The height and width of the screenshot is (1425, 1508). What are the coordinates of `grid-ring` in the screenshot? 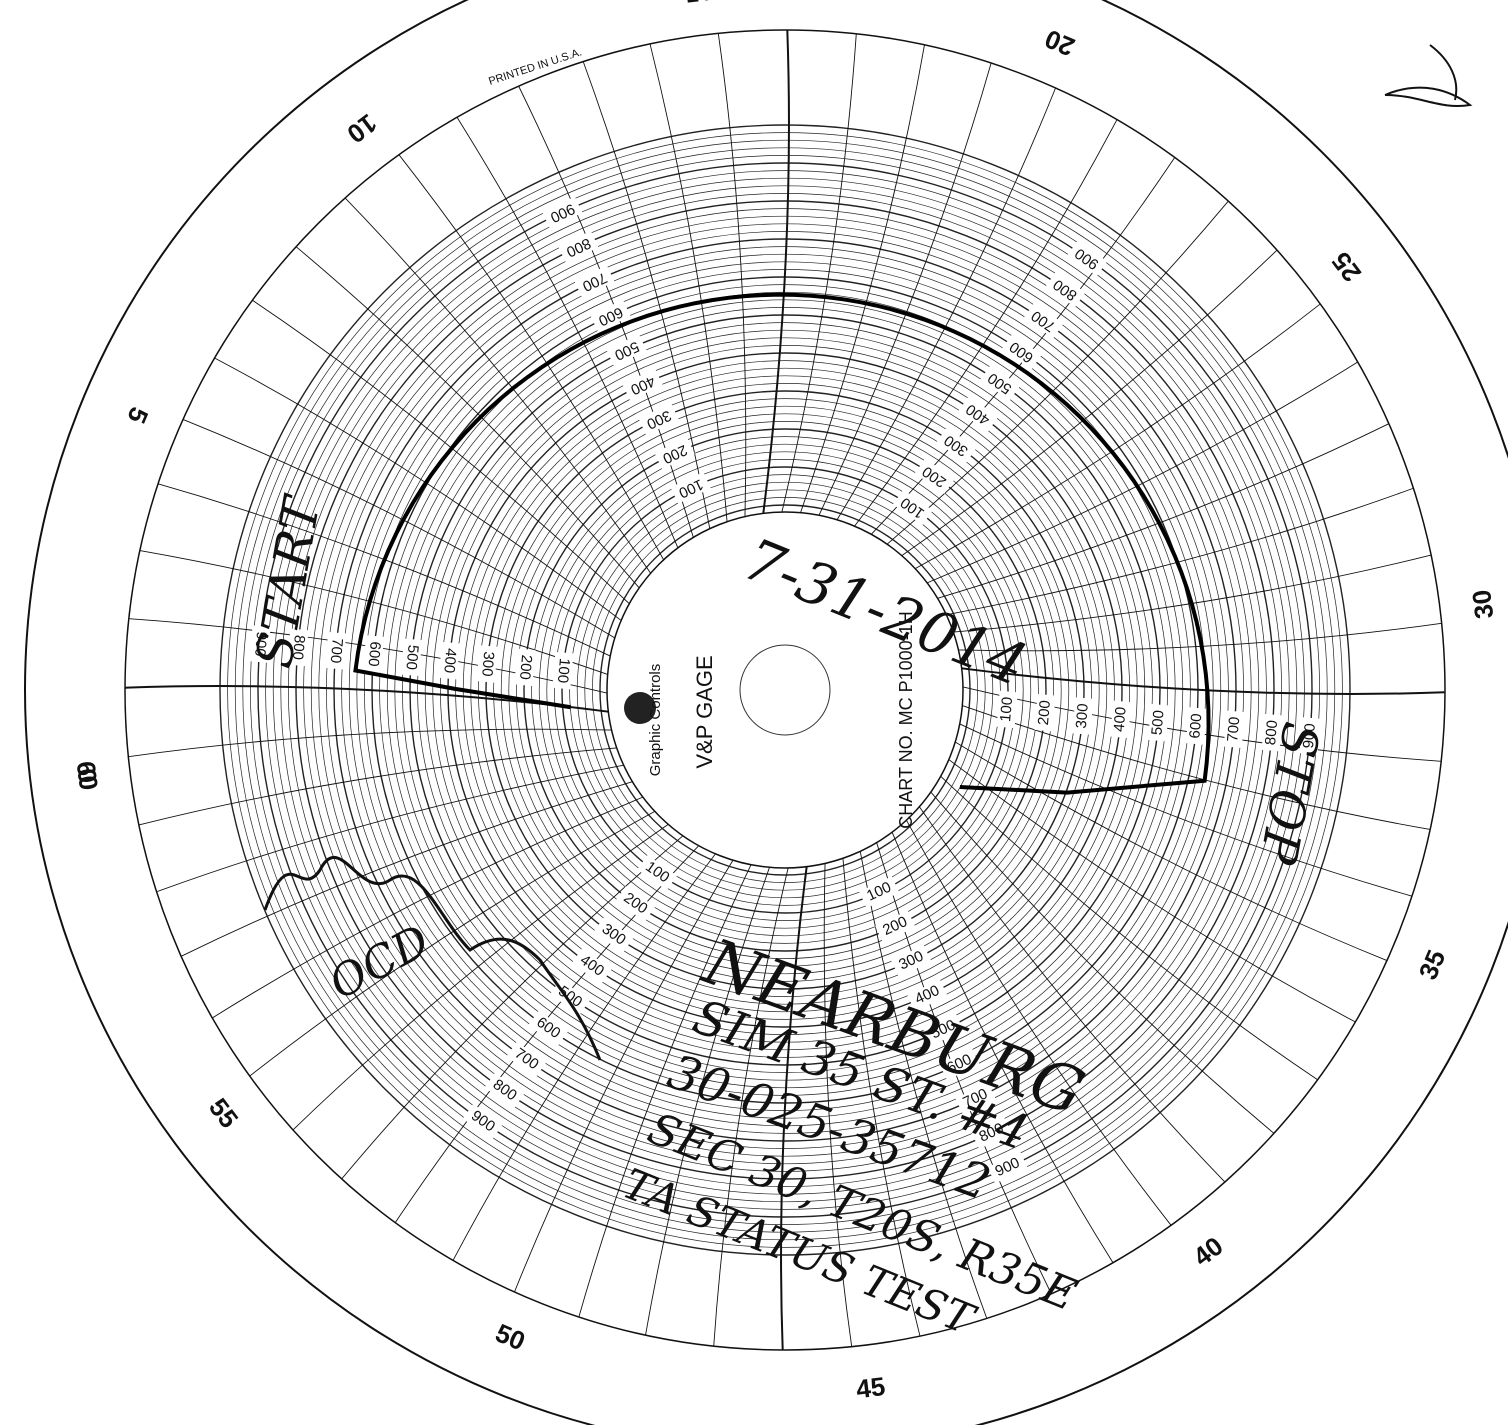 It's located at (785, 690).